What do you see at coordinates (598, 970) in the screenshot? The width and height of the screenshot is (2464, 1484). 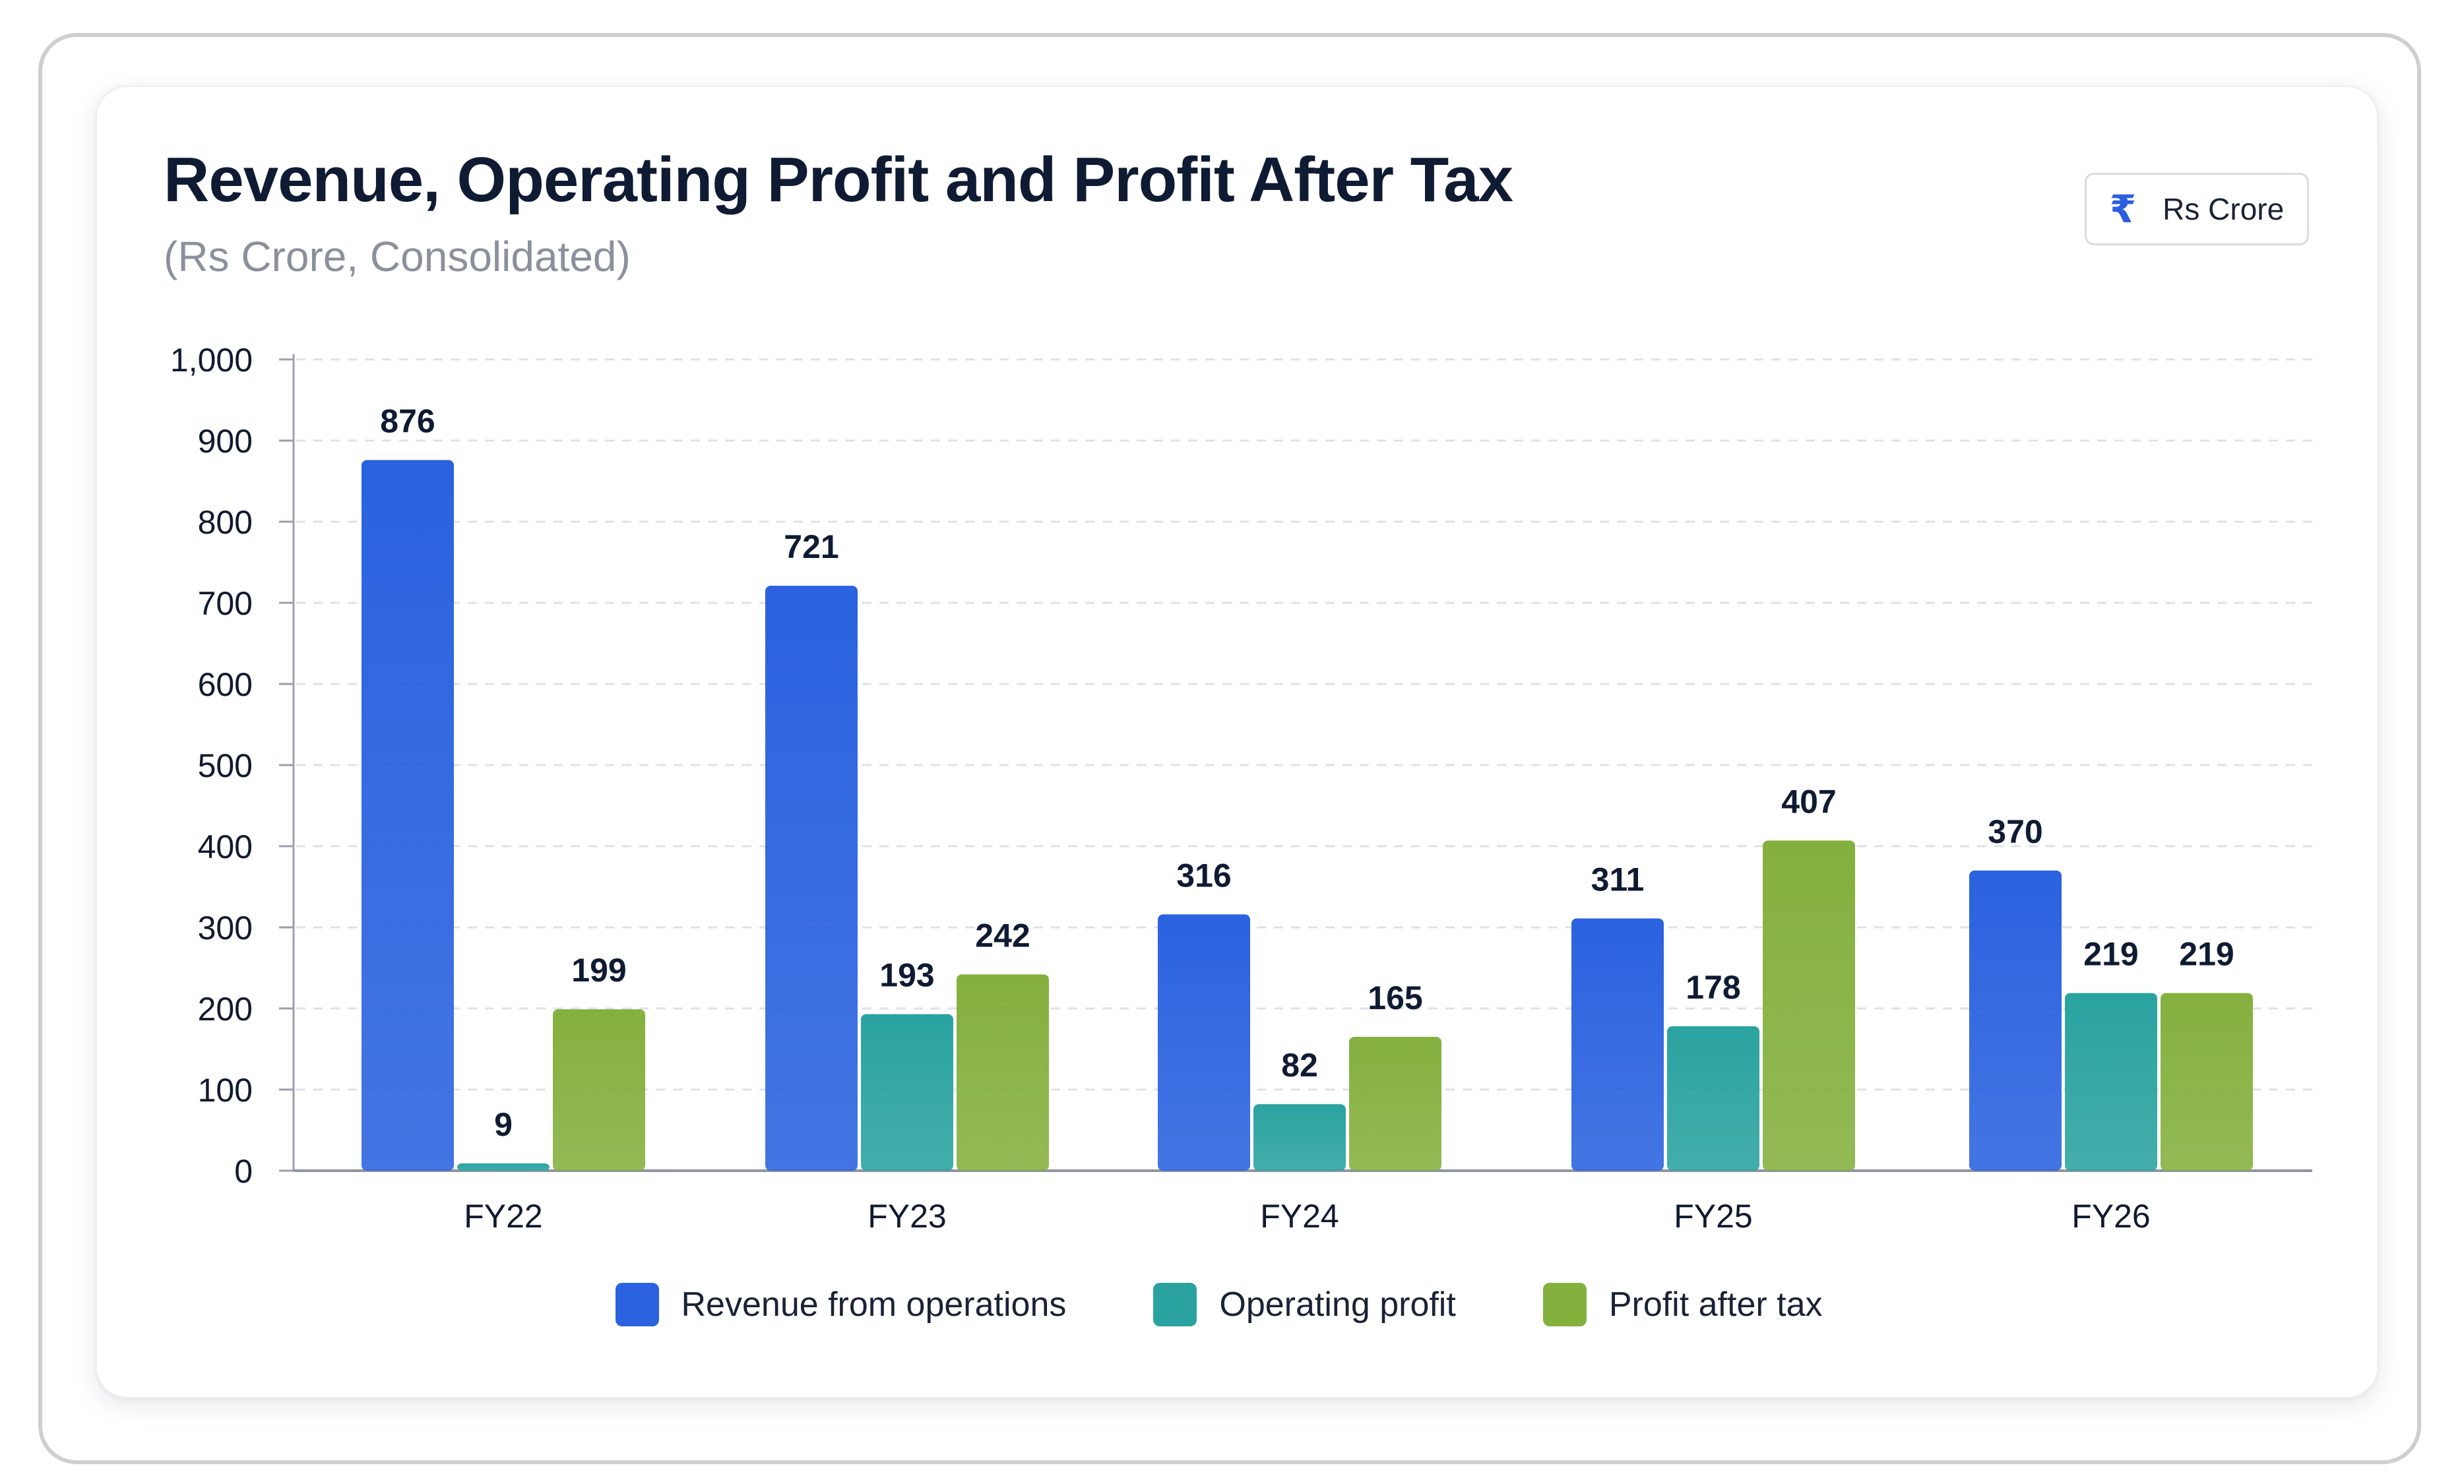 I see `data-label-profit-after-tax-fy22: 199` at bounding box center [598, 970].